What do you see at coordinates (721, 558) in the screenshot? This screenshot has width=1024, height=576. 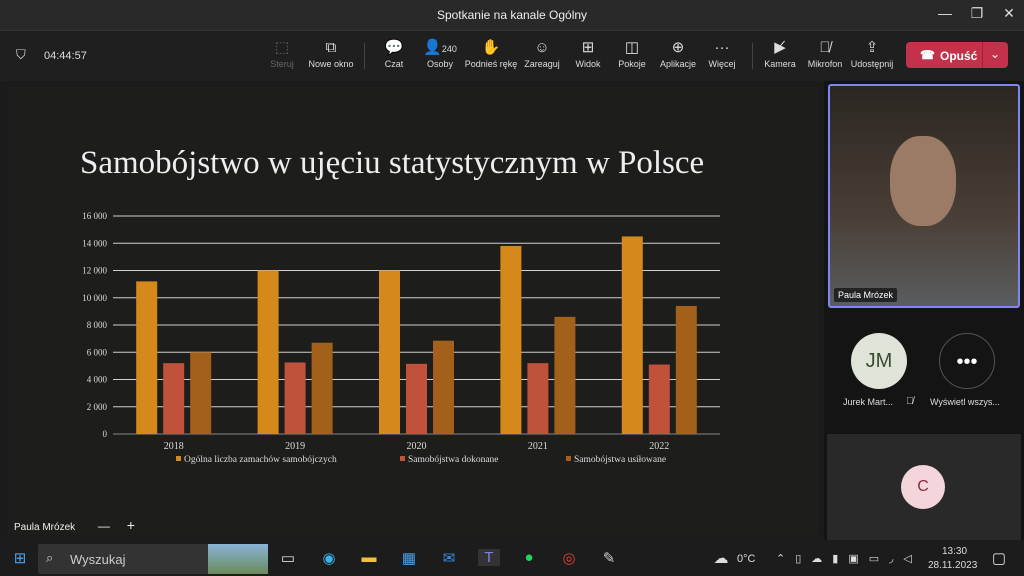 I see `weather-icon: ☁` at bounding box center [721, 558].